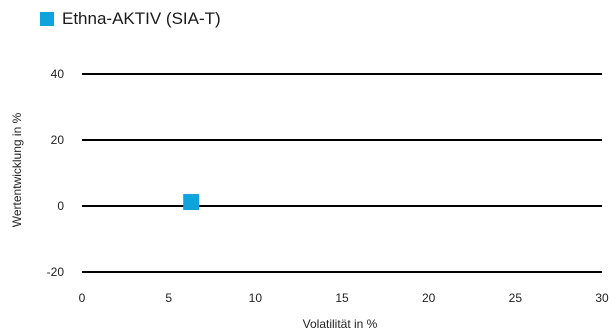 Image resolution: width=609 pixels, height=333 pixels. Describe the element at coordinates (58, 140) in the screenshot. I see `y-tick-label: 20` at that location.